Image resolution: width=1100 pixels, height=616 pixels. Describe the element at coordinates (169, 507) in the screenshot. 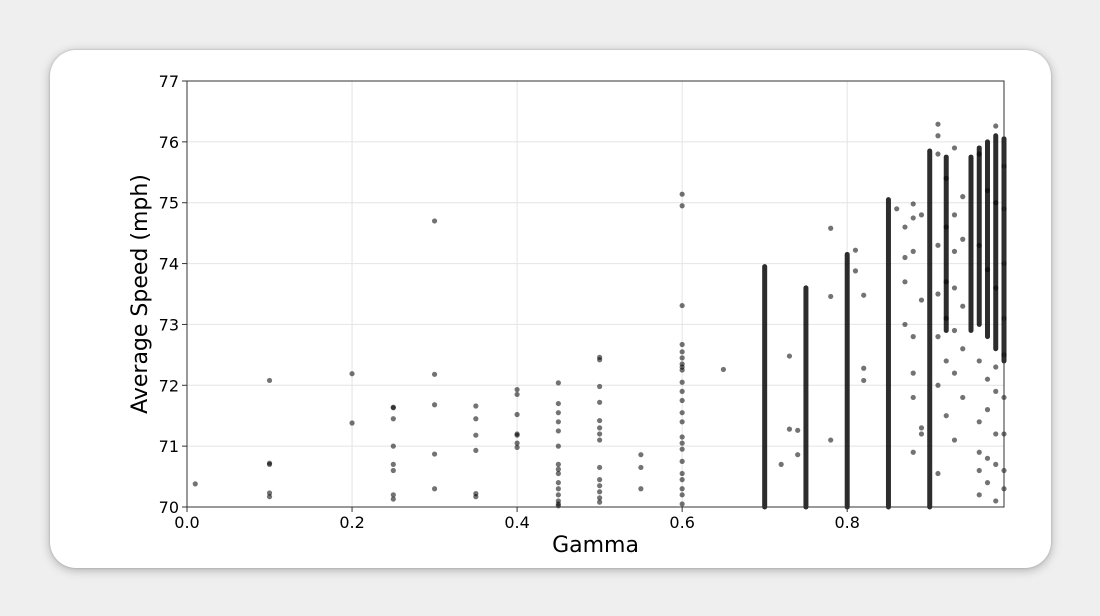

I see `y-tick-label: 70` at that location.